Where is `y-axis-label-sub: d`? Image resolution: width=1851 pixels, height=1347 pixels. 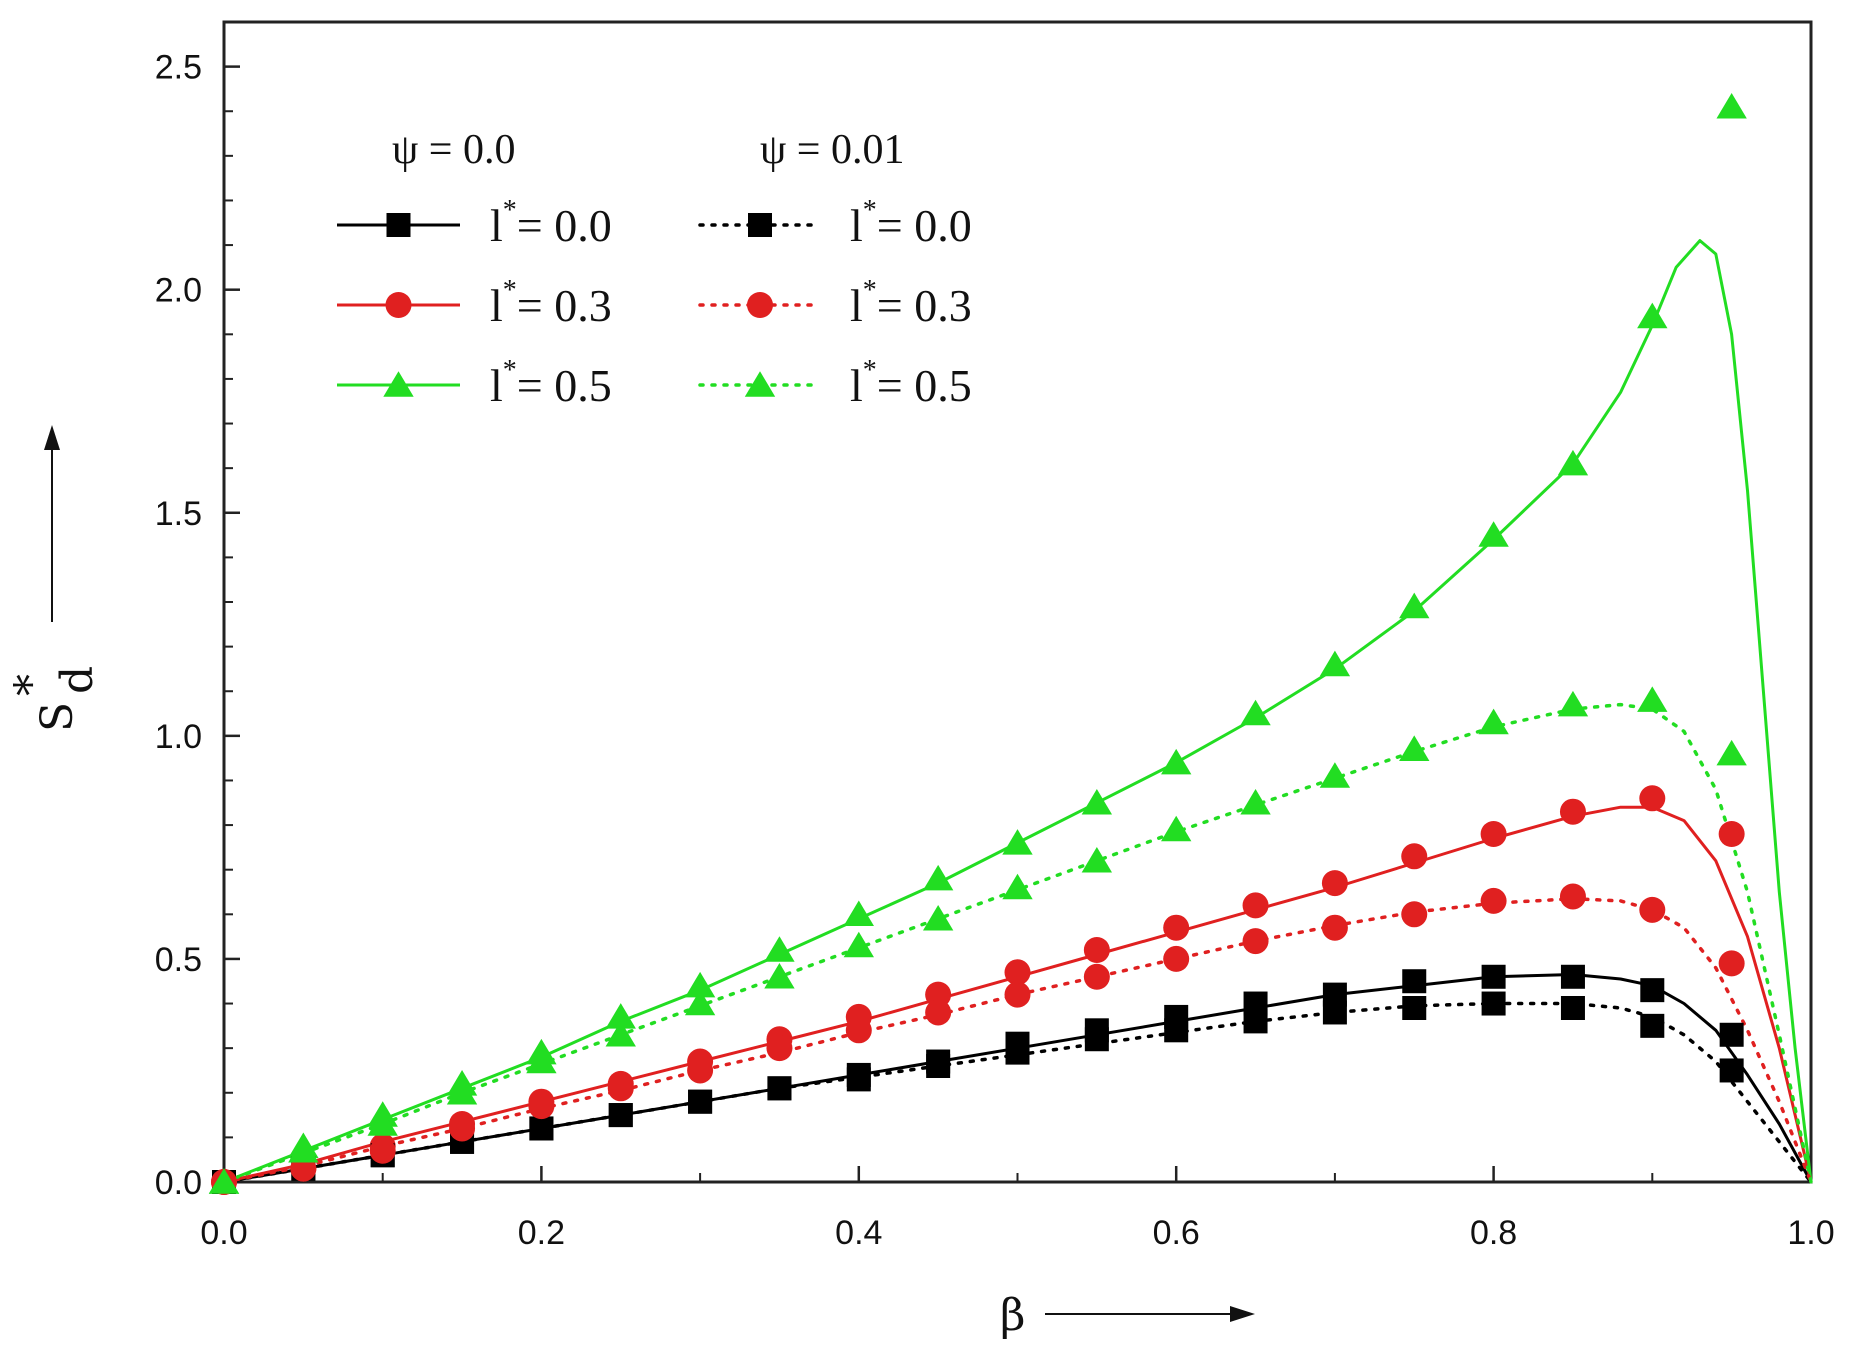
y-axis-label-sub: d is located at coordinates (77, 680).